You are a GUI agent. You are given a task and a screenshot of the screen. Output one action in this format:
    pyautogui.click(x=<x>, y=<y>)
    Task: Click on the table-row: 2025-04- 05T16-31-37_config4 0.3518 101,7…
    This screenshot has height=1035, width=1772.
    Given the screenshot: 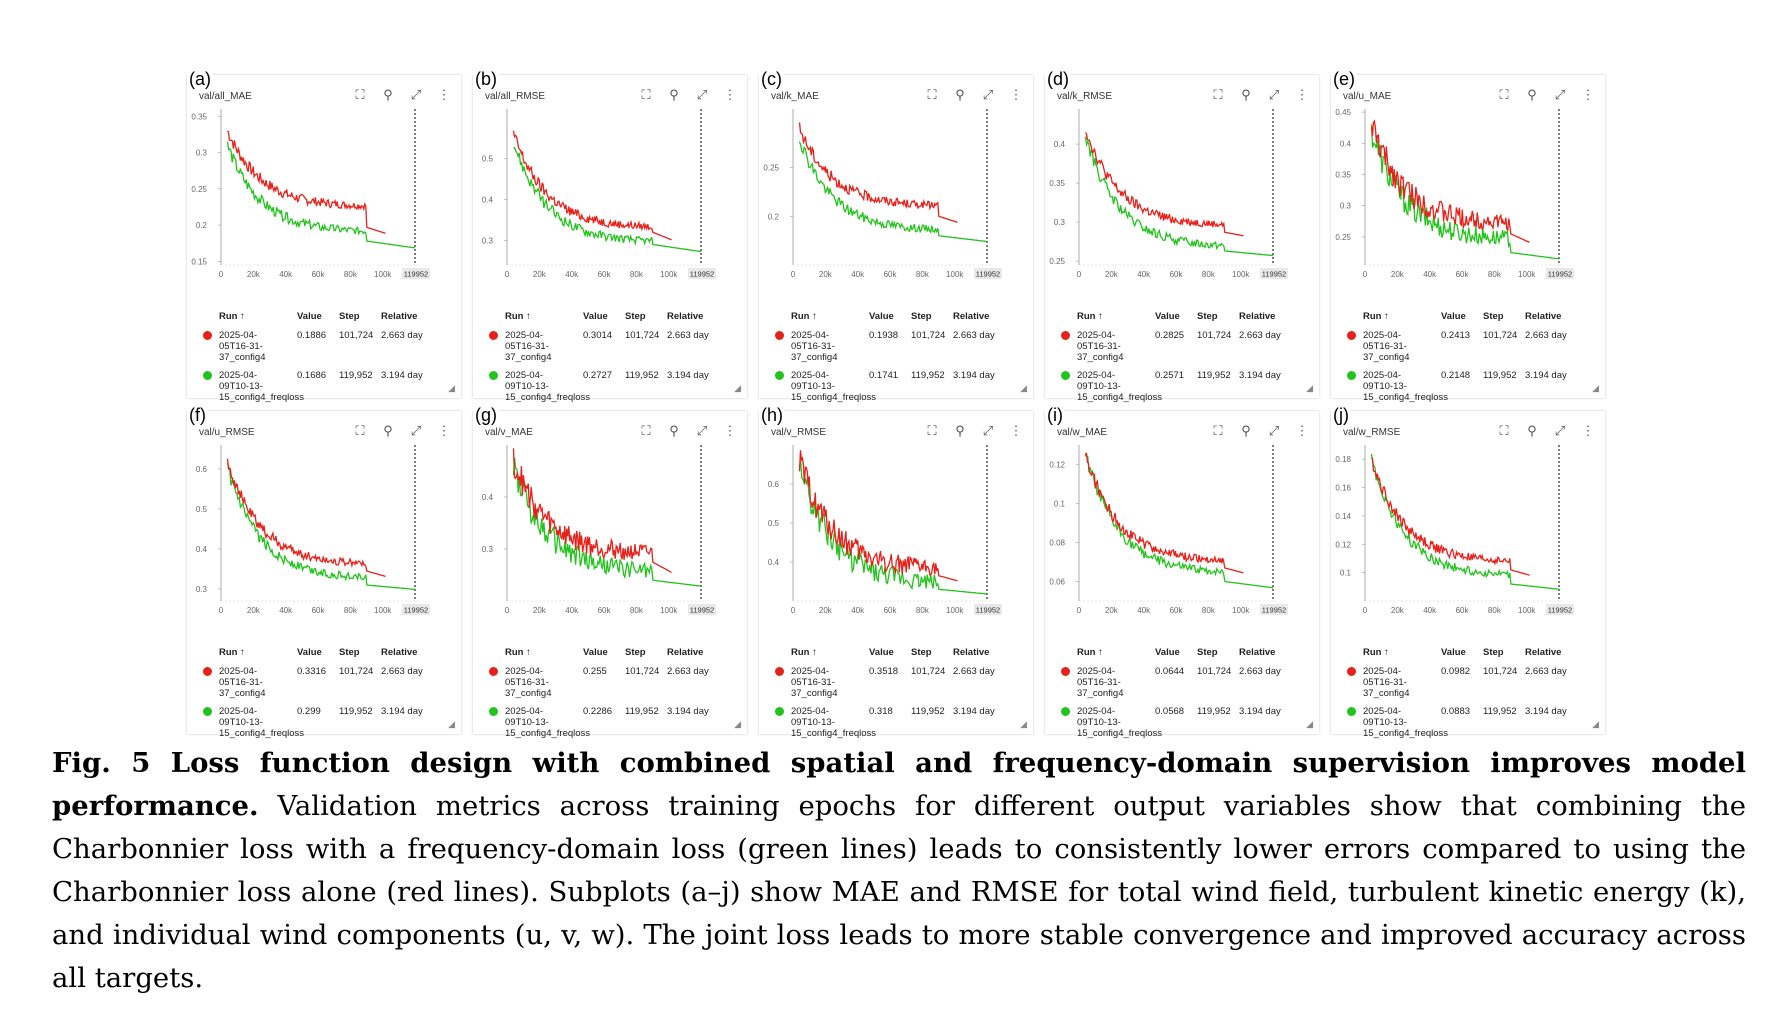 What is the action you would take?
    pyautogui.click(x=899, y=682)
    